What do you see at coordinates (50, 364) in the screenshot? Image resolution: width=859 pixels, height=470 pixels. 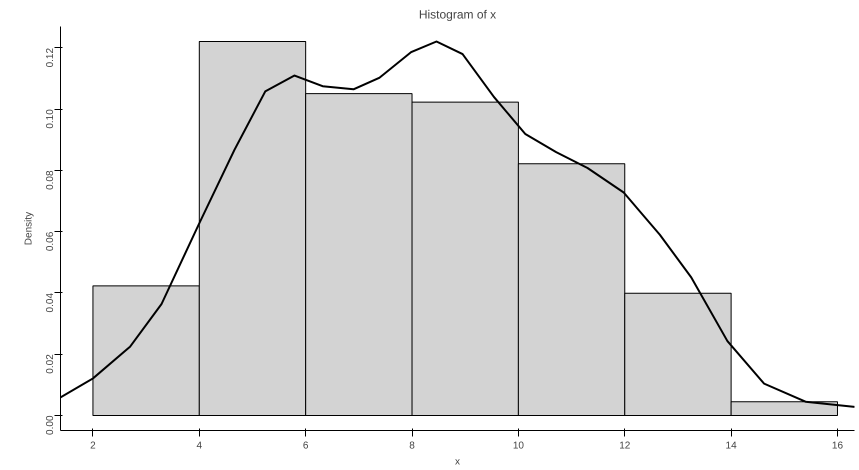 I see `y-tick-label: 0.02` at bounding box center [50, 364].